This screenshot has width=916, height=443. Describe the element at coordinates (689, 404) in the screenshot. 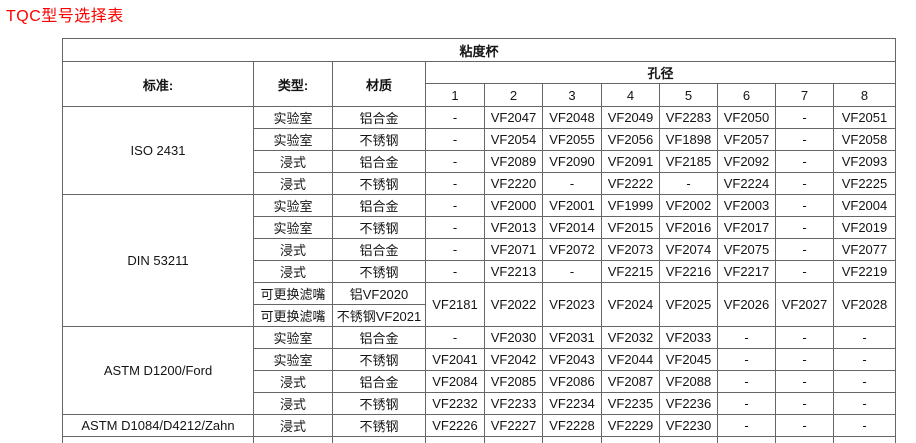

I see `value-cell: VF2236` at that location.